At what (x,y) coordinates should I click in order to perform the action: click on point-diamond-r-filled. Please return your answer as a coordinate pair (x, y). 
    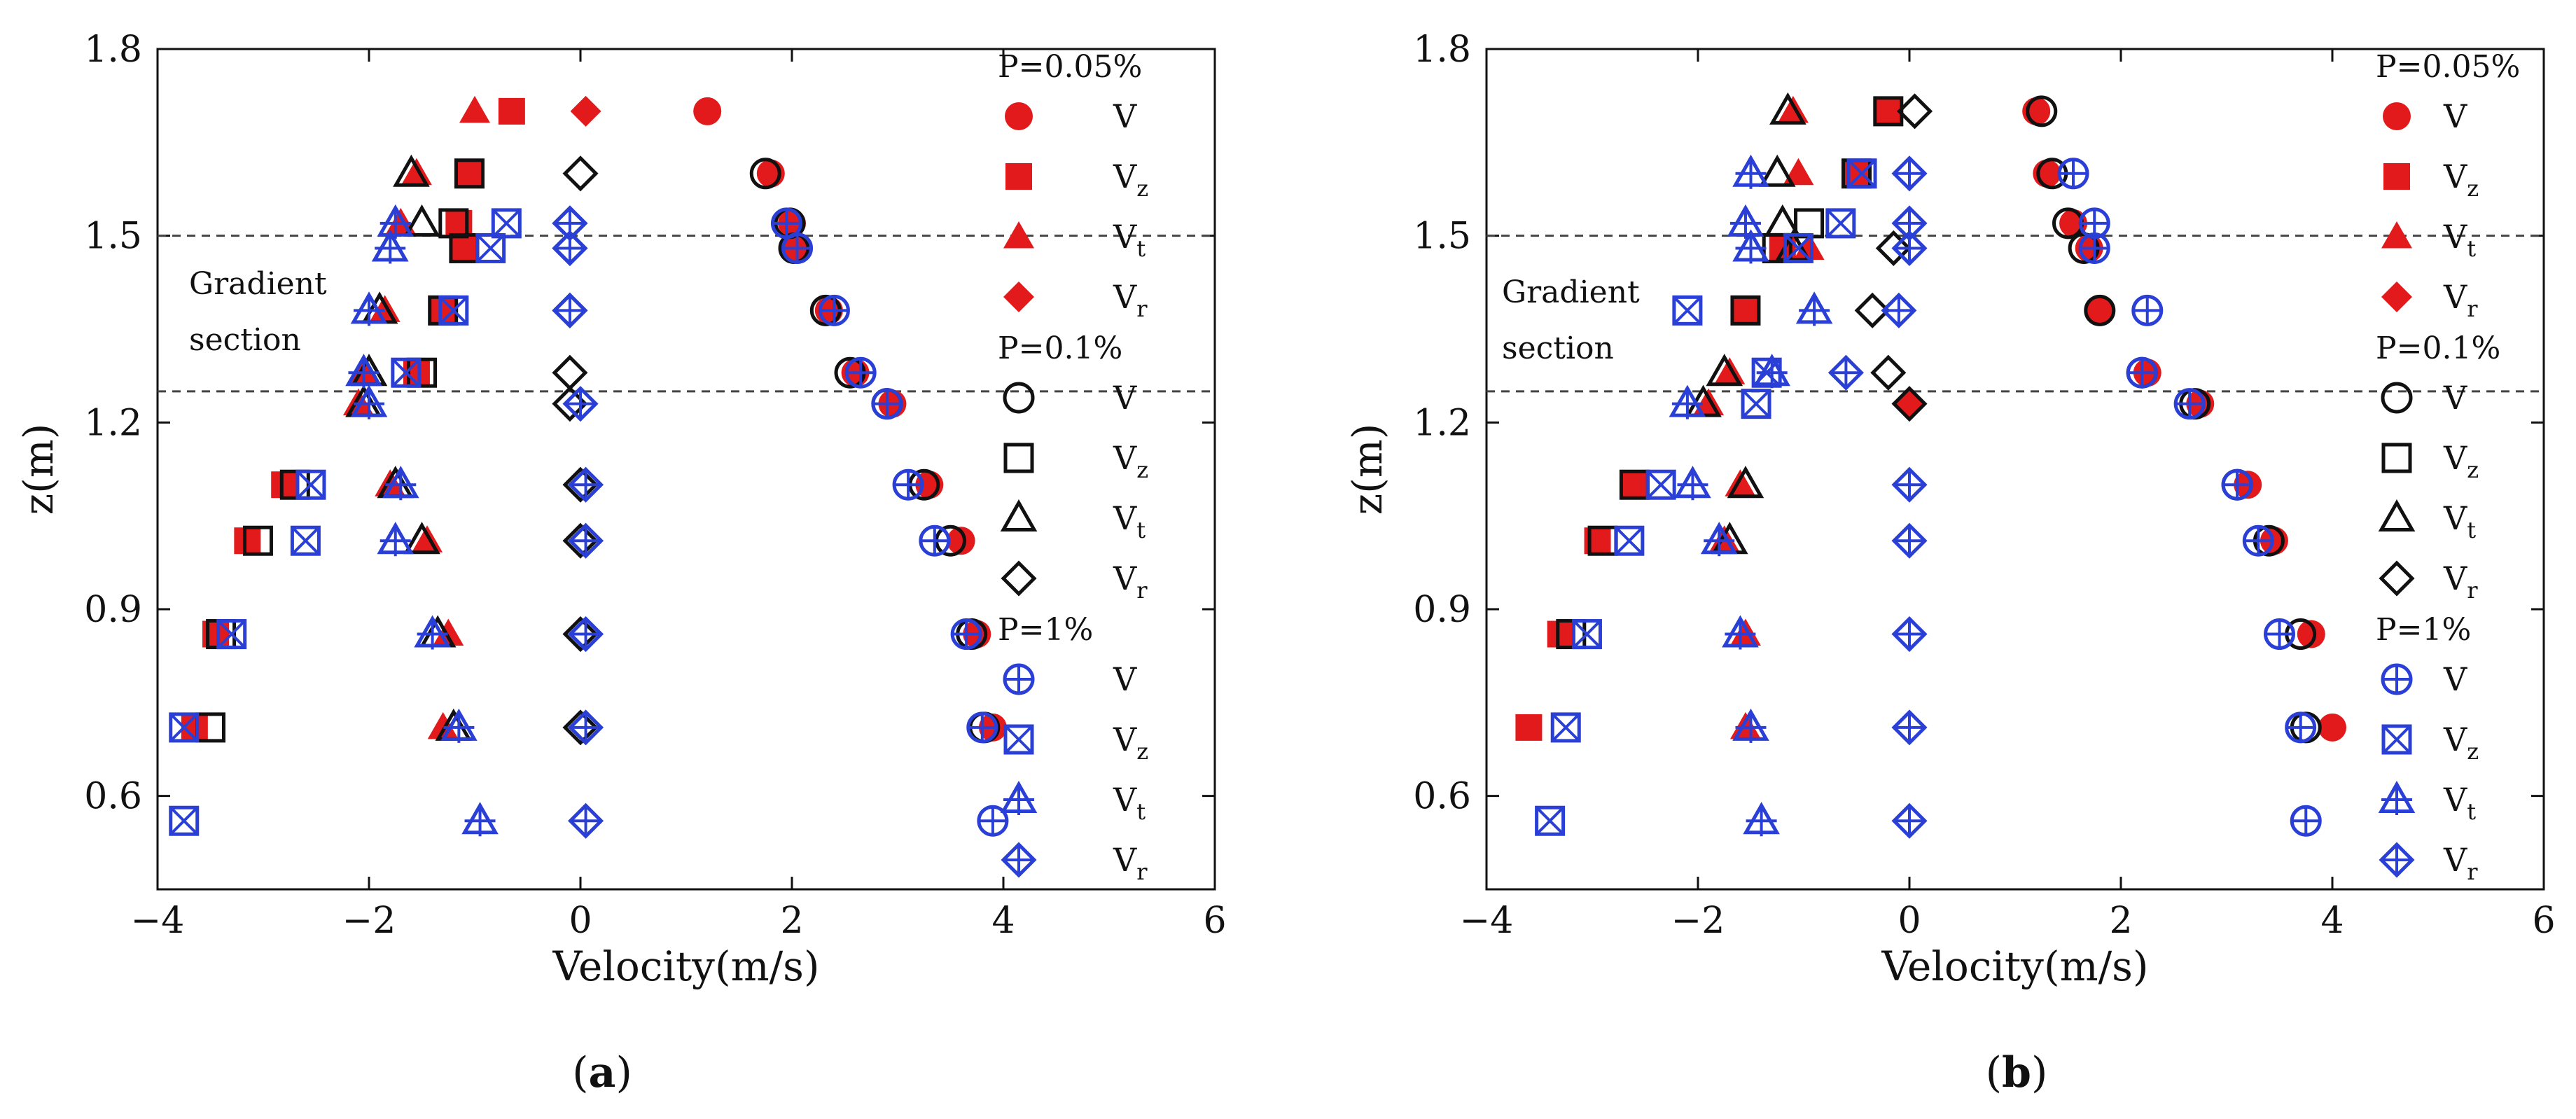
    Looking at the image, I should click on (585, 111).